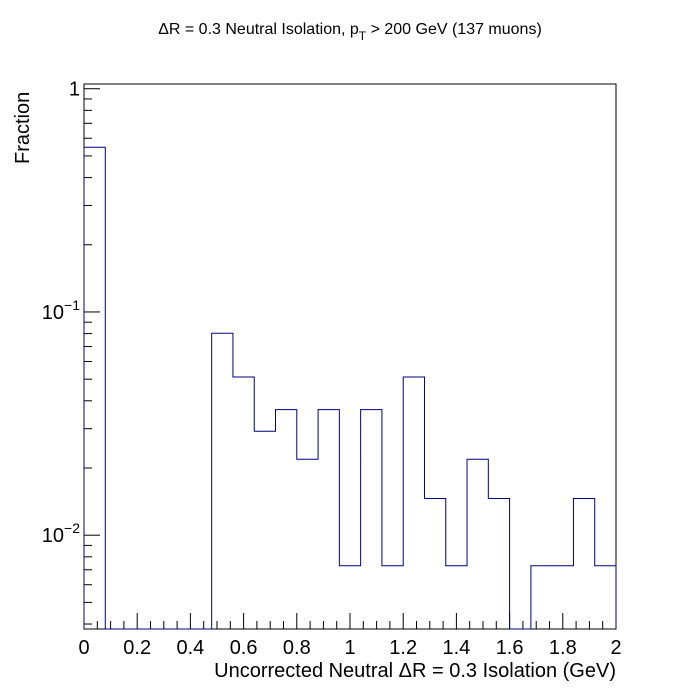 This screenshot has width=700, height=700. I want to click on y-axis-ticks: 1 10⁻¹ 10⁻², so click(71, 352).